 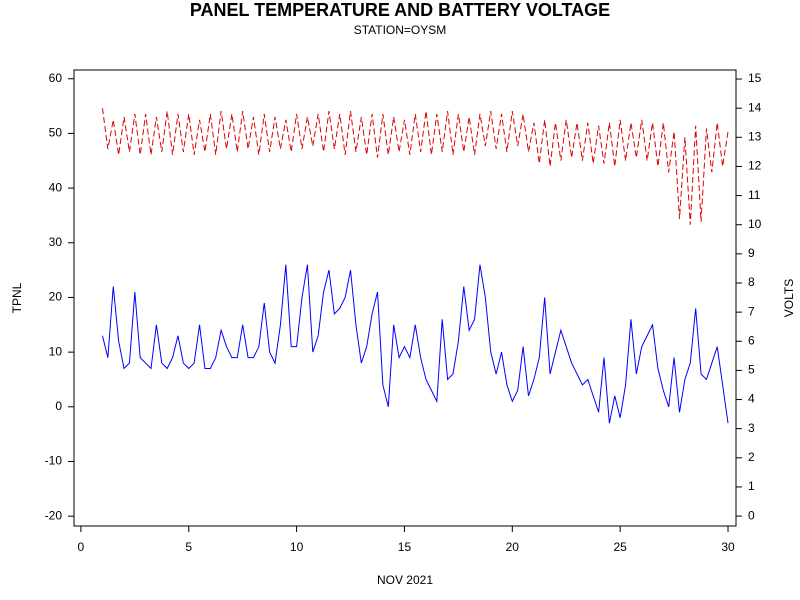 I want to click on y2-axis-label: VOLTS, so click(x=789, y=298).